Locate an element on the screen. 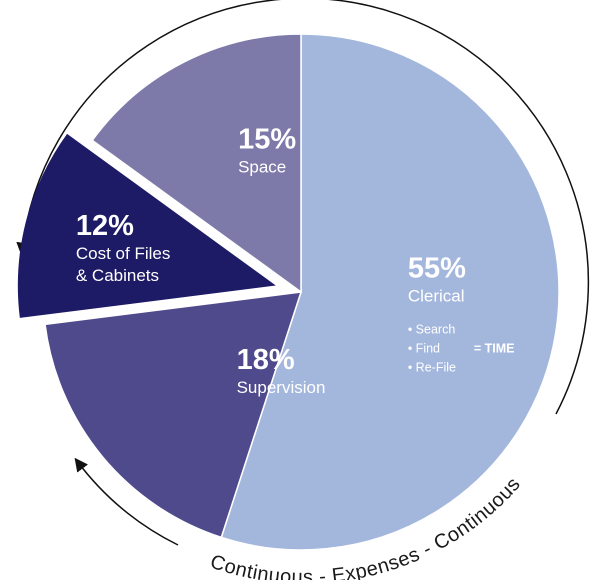 The width and height of the screenshot is (592, 580). slice-percent-label: 15% is located at coordinates (267, 140).